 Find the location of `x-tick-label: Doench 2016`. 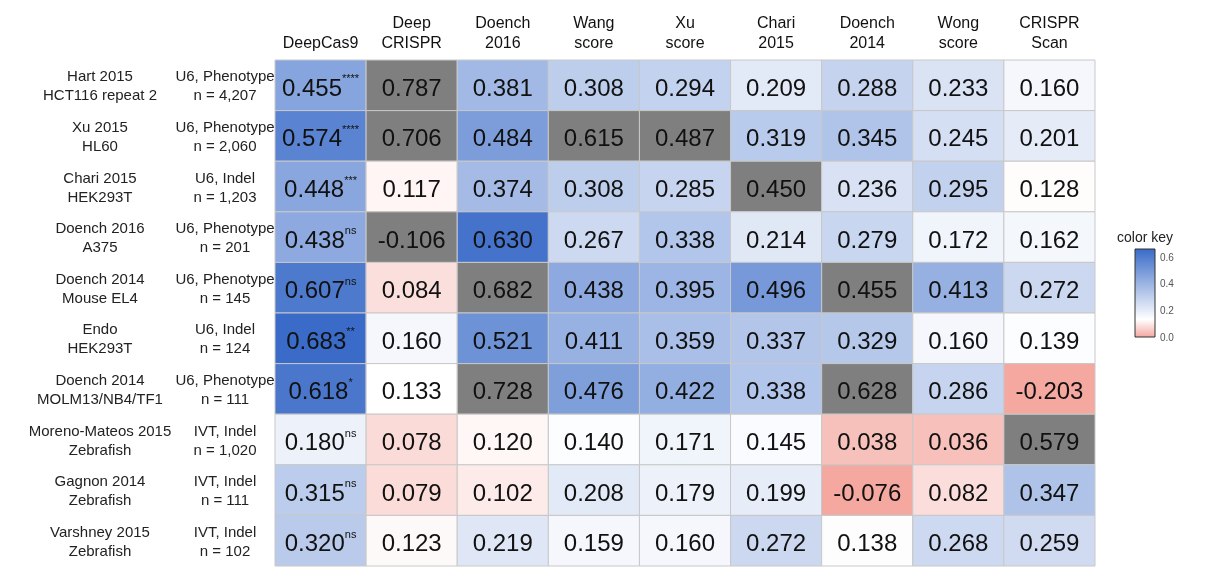

x-tick-label: Doench 2016 is located at coordinates (503, 32).